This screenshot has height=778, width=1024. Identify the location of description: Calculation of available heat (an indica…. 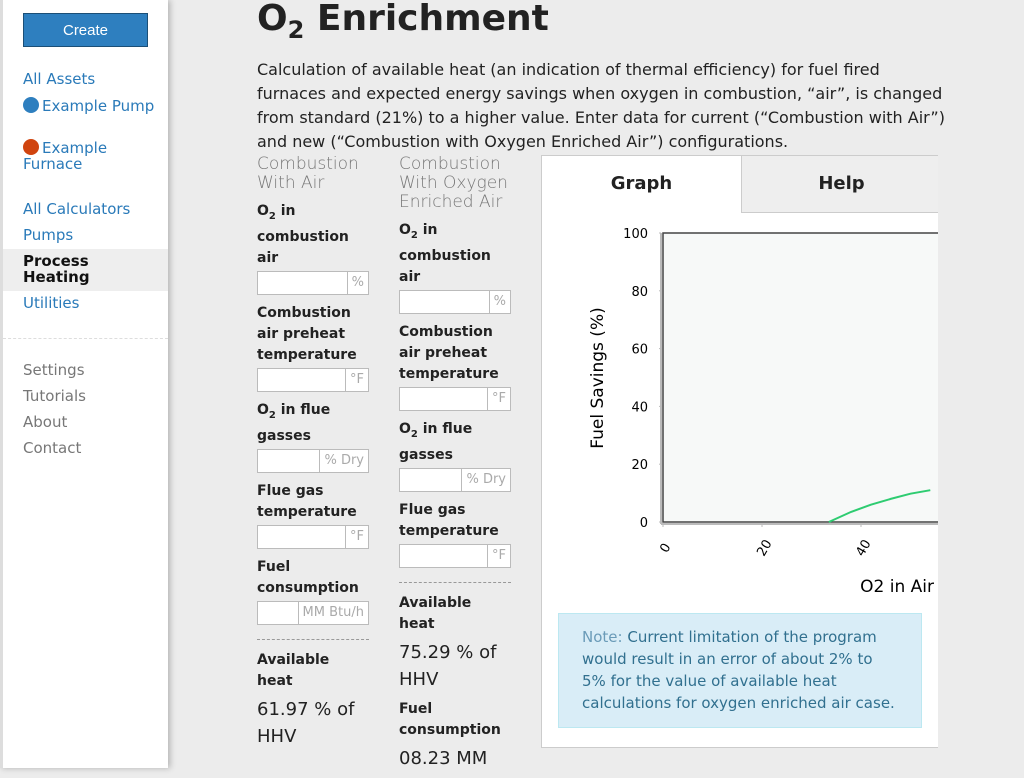
(601, 105).